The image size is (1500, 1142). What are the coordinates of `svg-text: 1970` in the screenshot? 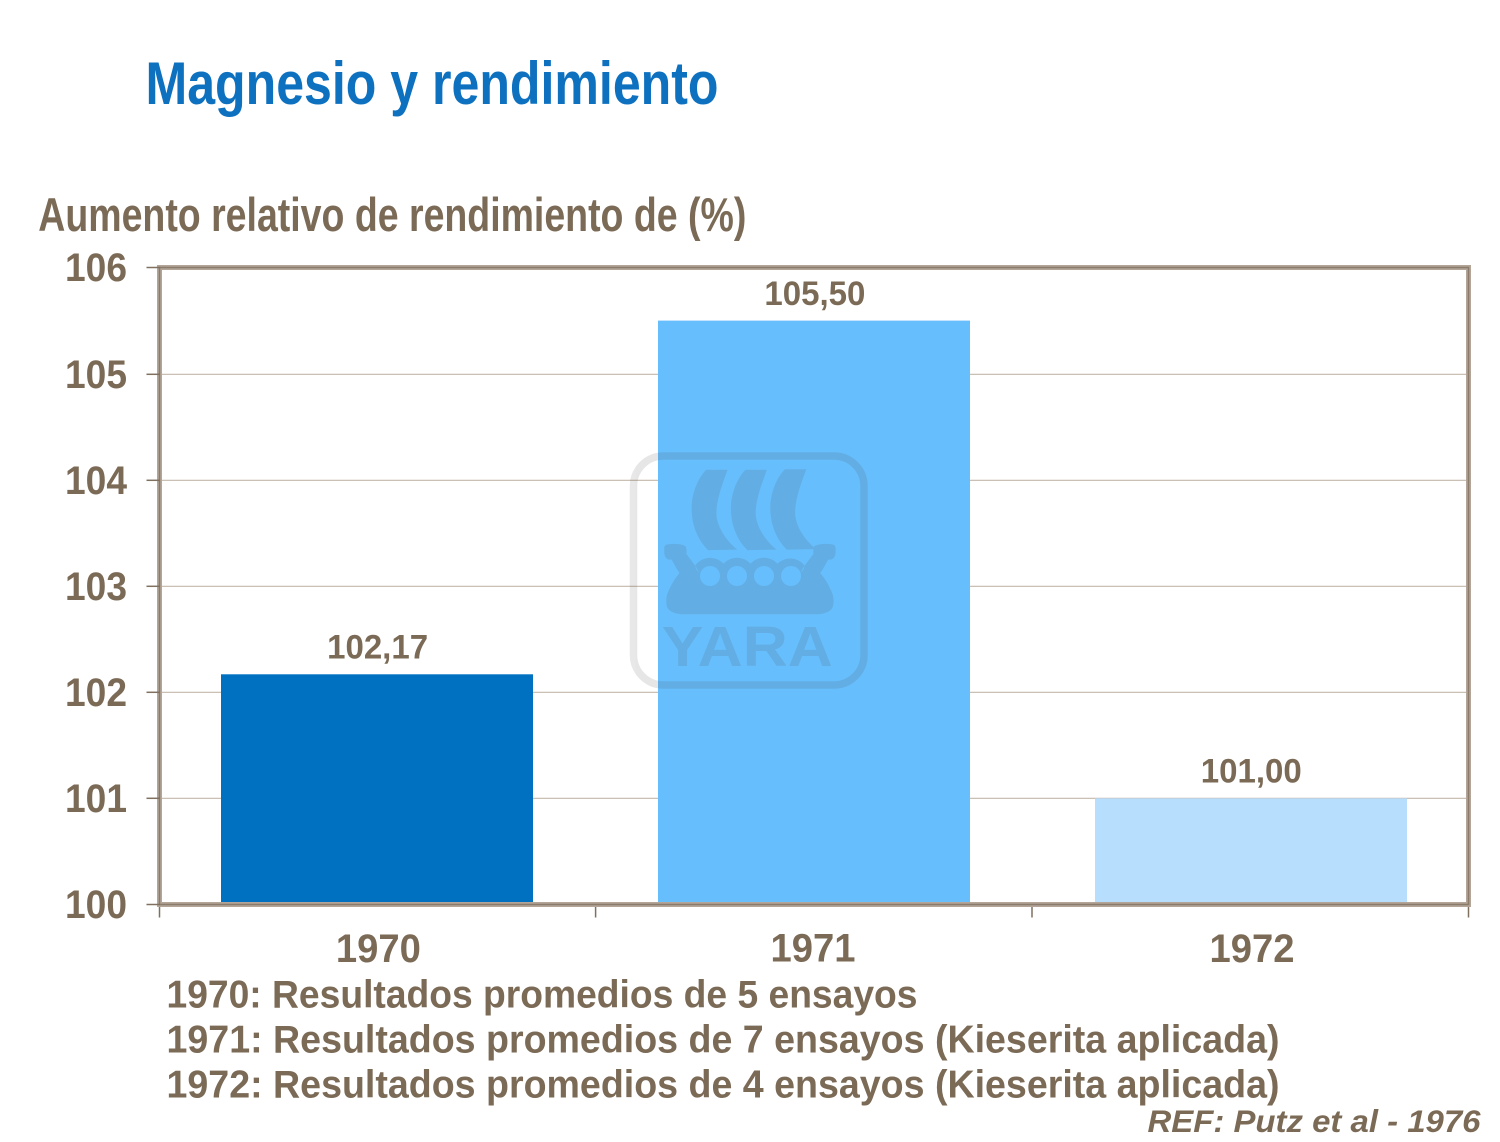 It's located at (378, 949).